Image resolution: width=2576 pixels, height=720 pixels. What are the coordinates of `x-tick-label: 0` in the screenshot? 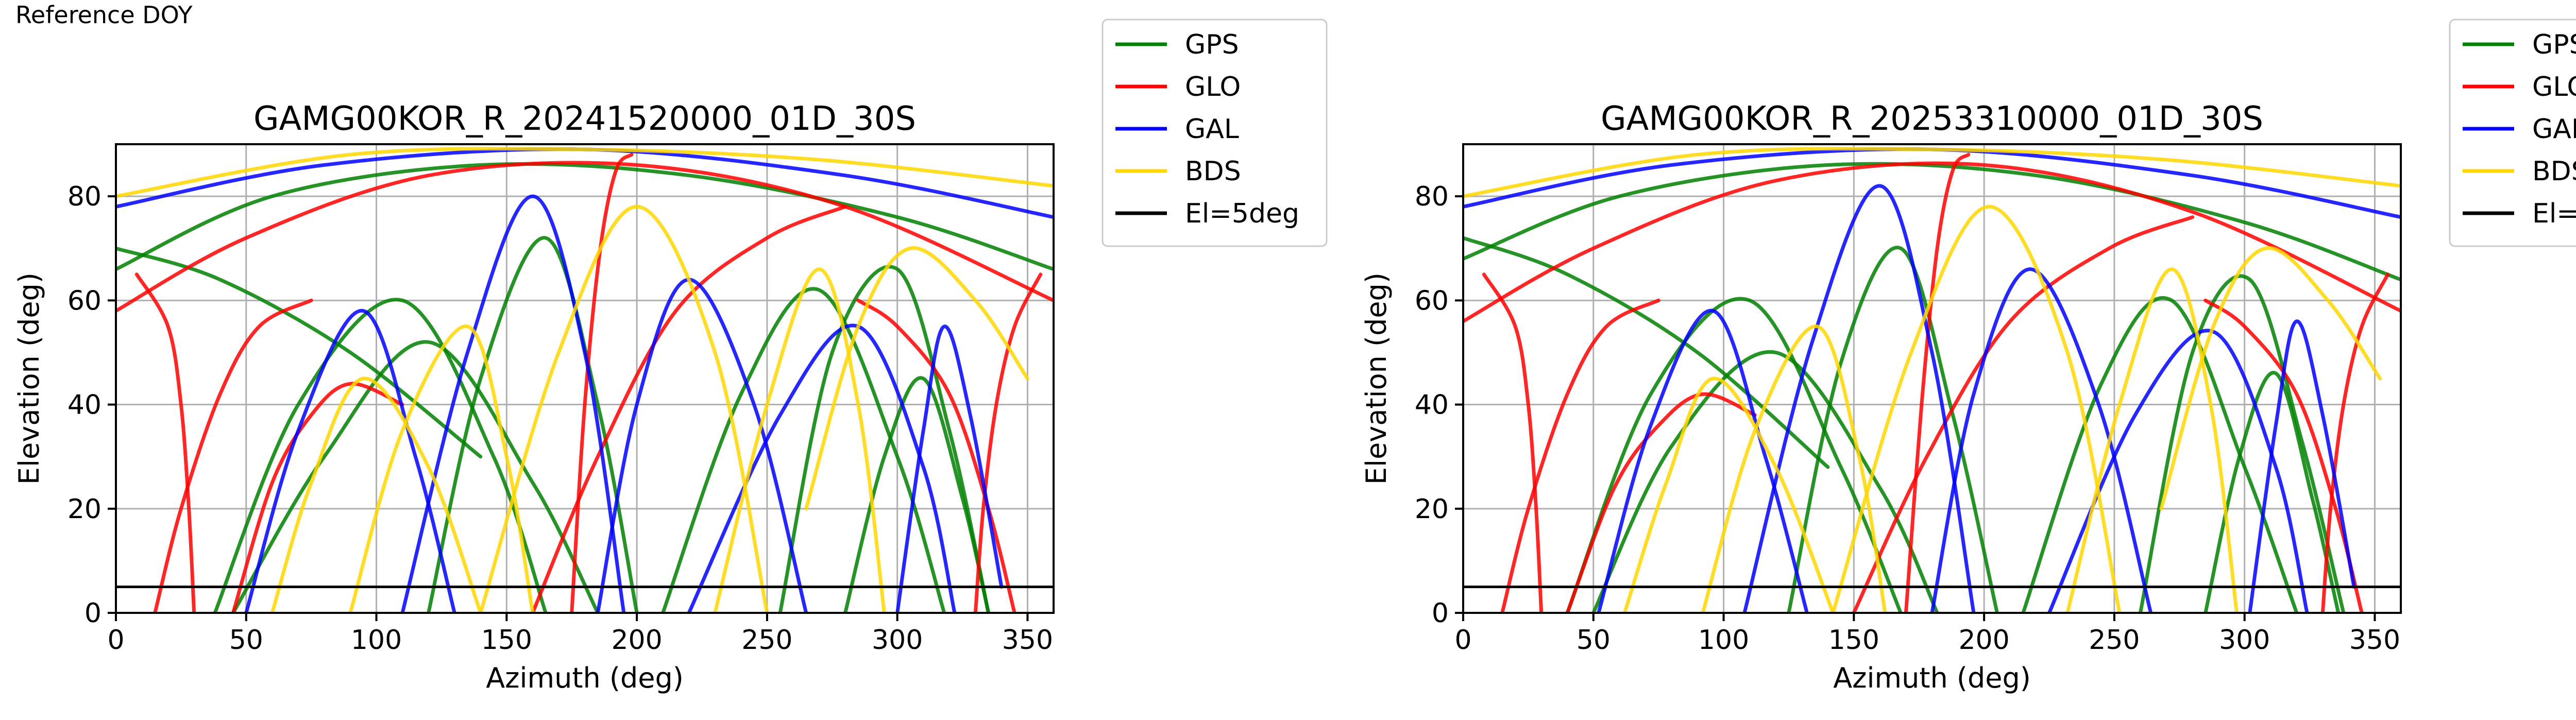 It's located at (1462, 640).